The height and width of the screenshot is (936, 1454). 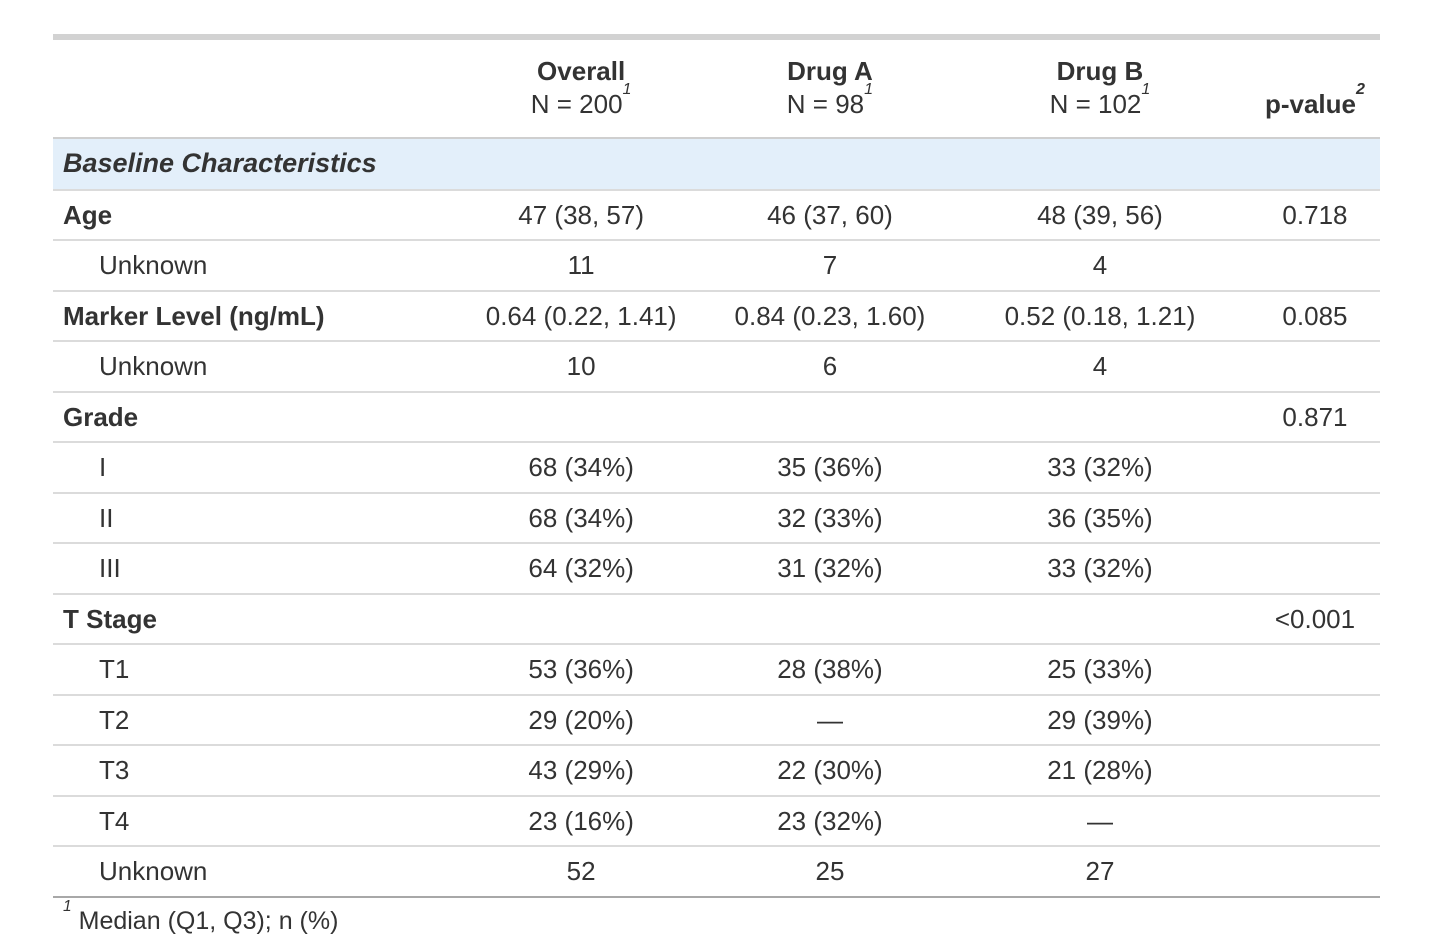 I want to click on row-label: T Stage, so click(x=253, y=619).